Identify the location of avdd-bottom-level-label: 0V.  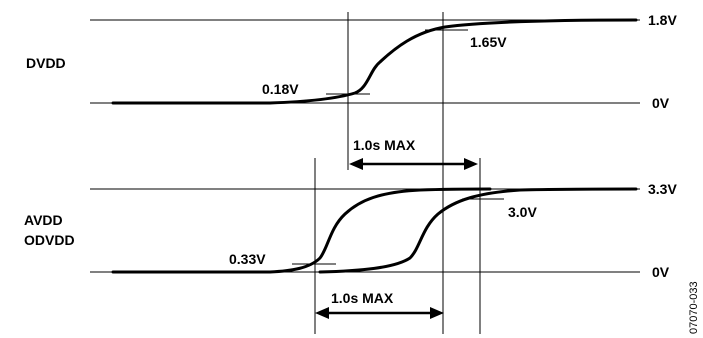
(661, 272).